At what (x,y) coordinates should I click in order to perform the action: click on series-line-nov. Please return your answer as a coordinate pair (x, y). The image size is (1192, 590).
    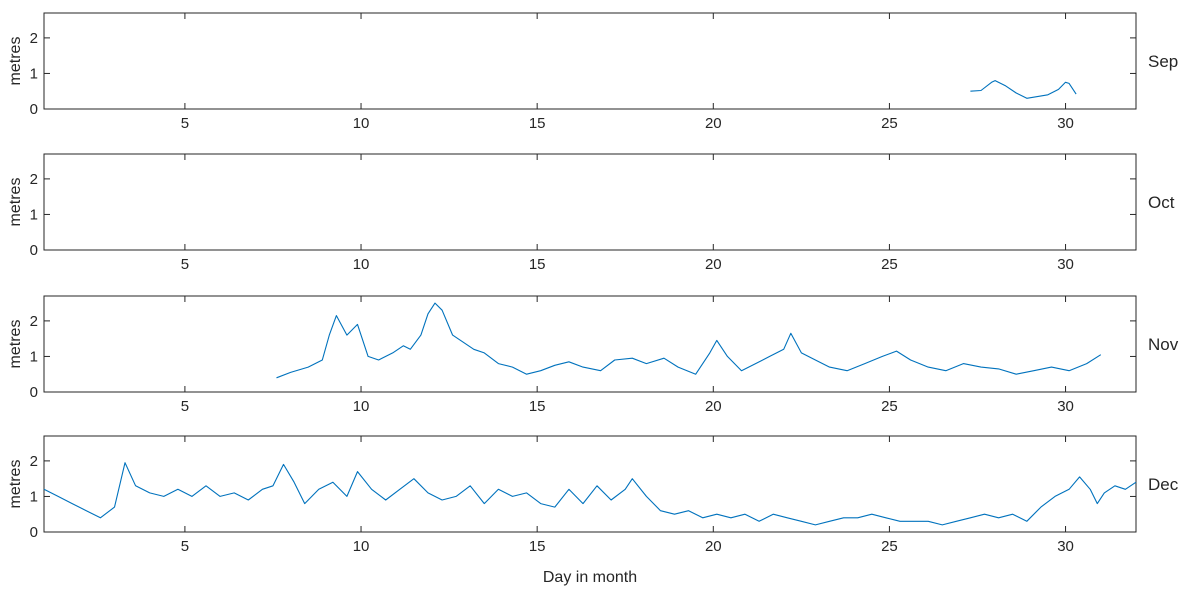
    Looking at the image, I should click on (689, 340).